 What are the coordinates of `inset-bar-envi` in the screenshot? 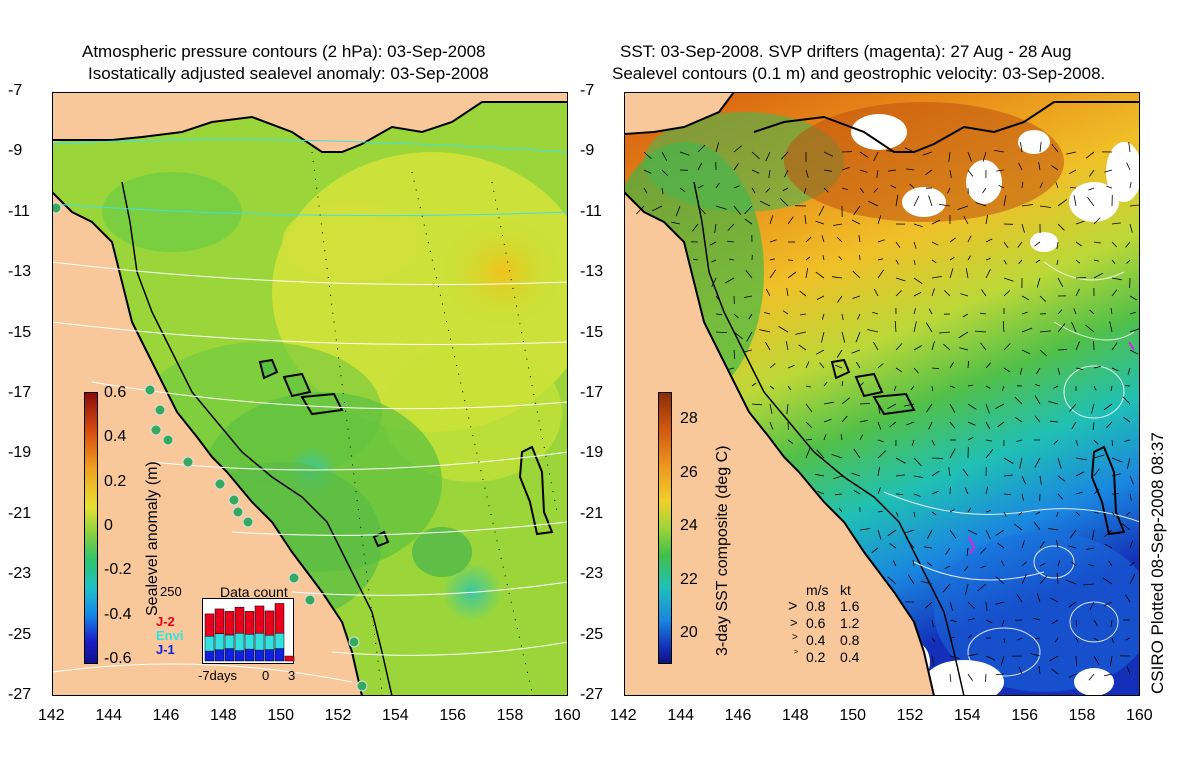 It's located at (249, 641).